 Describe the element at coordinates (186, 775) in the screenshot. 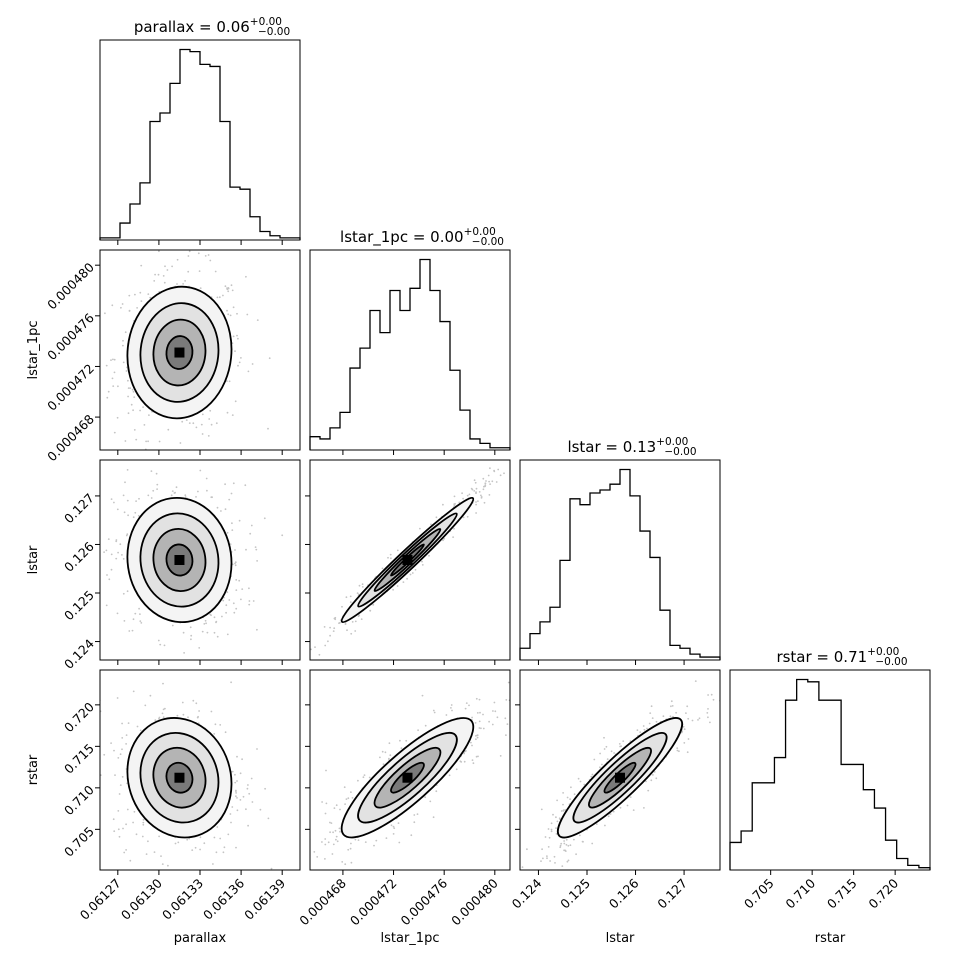

I see `panel-body-parallax-vs-rstar` at that location.